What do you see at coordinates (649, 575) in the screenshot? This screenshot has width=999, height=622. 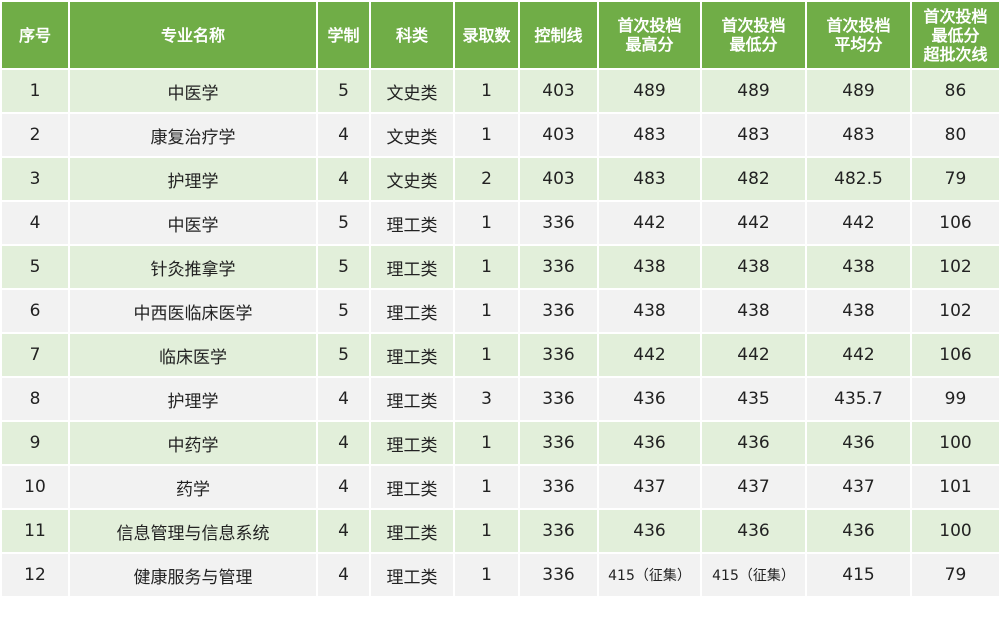 I see `table-cell: 415（征集）` at bounding box center [649, 575].